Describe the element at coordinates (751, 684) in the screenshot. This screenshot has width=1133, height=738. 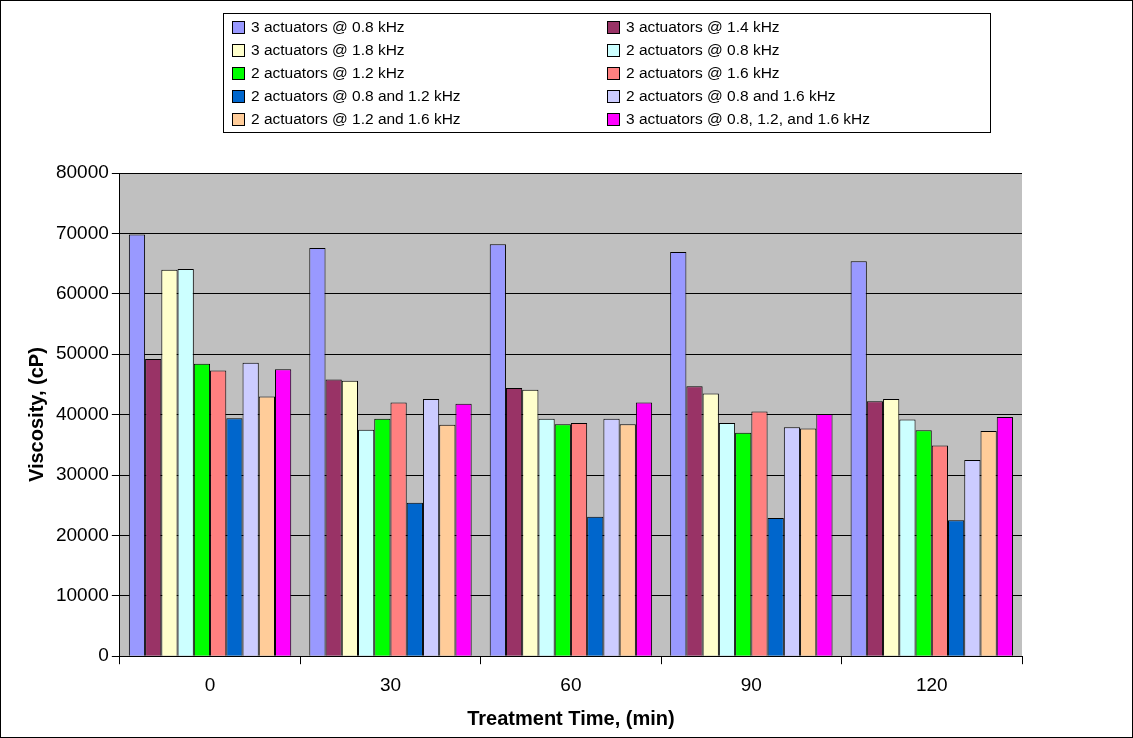
I see `x-tick-label: 90` at that location.